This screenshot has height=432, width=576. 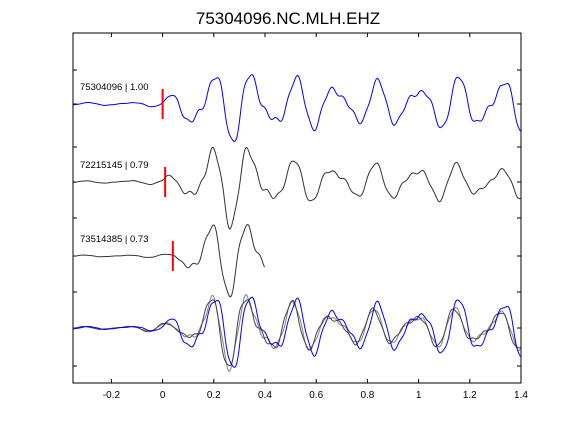 What do you see at coordinates (419, 395) in the screenshot?
I see `x-tick-label-6: 1` at bounding box center [419, 395].